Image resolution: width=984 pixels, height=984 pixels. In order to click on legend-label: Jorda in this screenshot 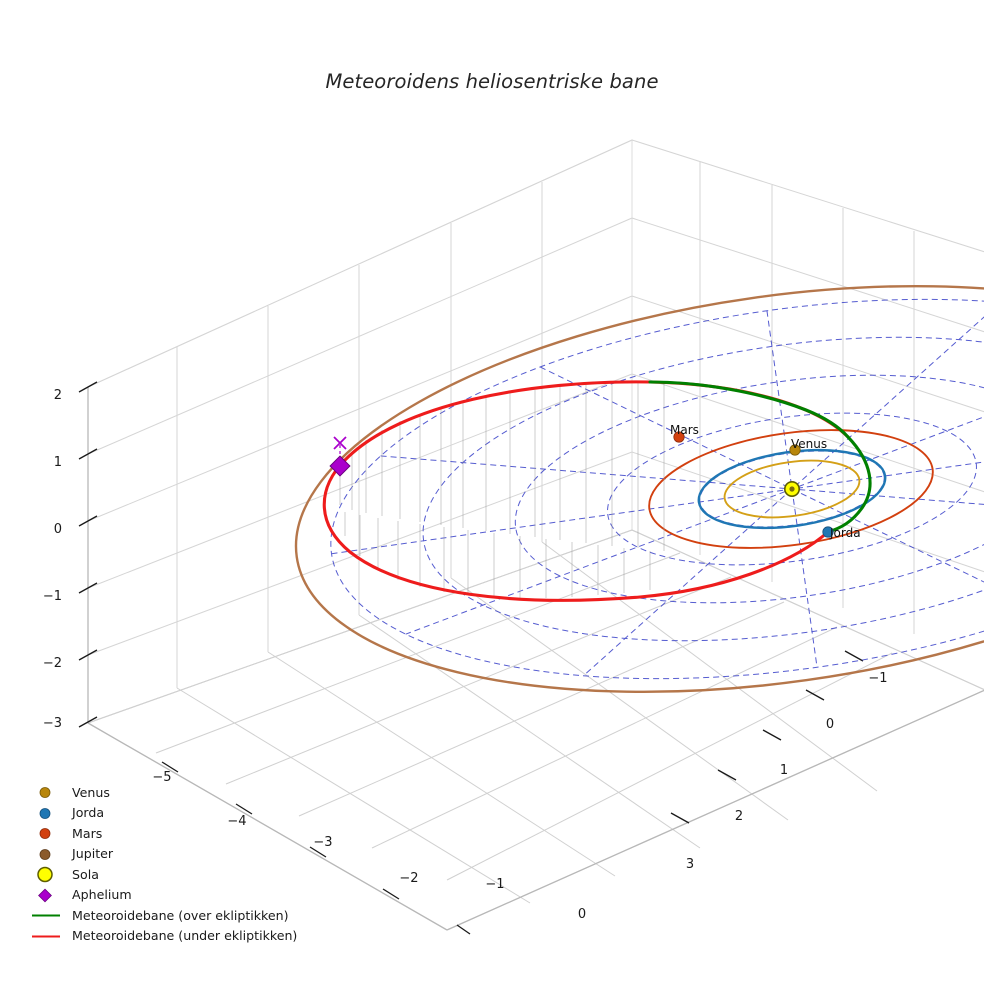, I will do `click(88, 813)`.